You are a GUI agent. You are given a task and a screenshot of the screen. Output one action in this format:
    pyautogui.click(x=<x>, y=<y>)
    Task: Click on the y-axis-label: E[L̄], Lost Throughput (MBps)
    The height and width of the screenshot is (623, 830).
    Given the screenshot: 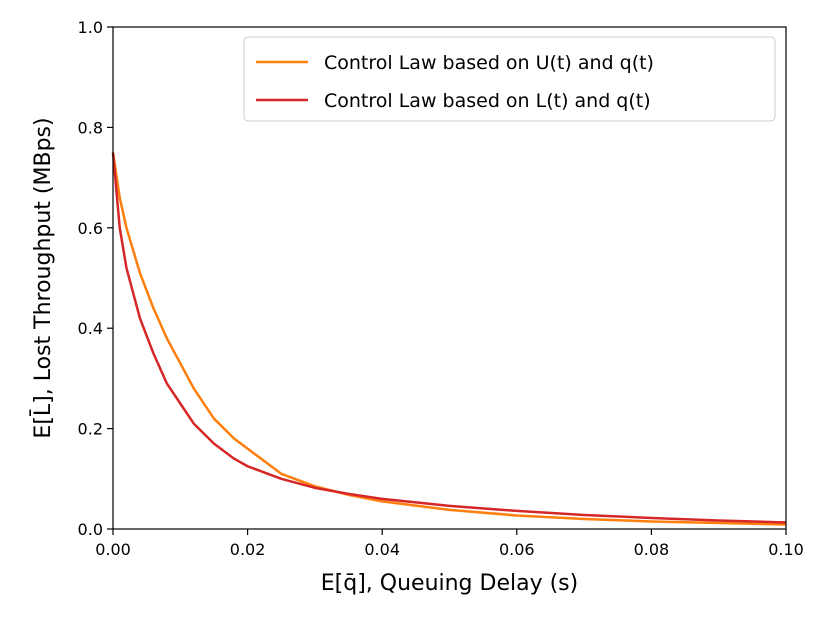 What is the action you would take?
    pyautogui.click(x=43, y=277)
    